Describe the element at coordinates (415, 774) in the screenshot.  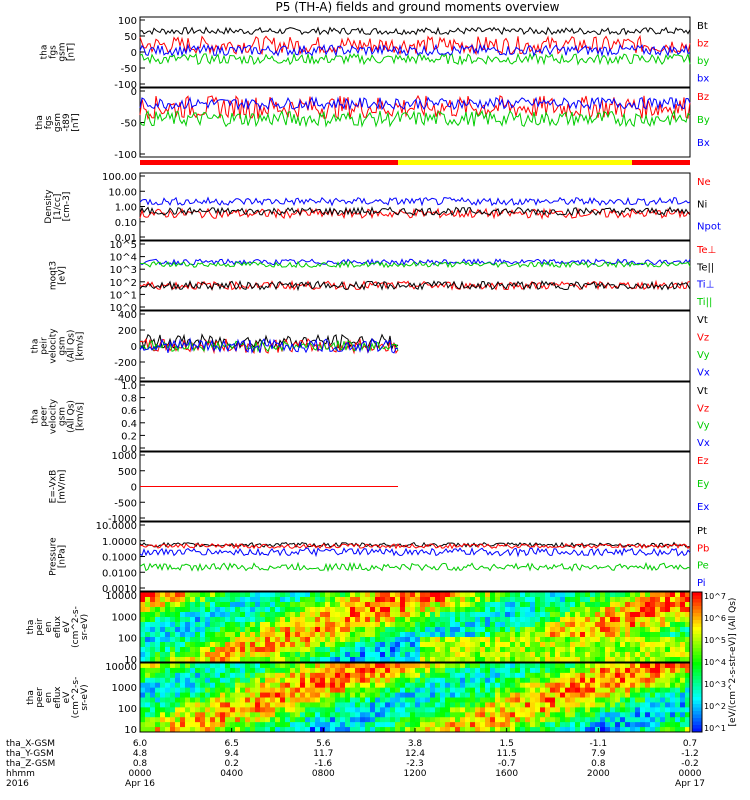
I see `xaxis-value: 1200` at that location.